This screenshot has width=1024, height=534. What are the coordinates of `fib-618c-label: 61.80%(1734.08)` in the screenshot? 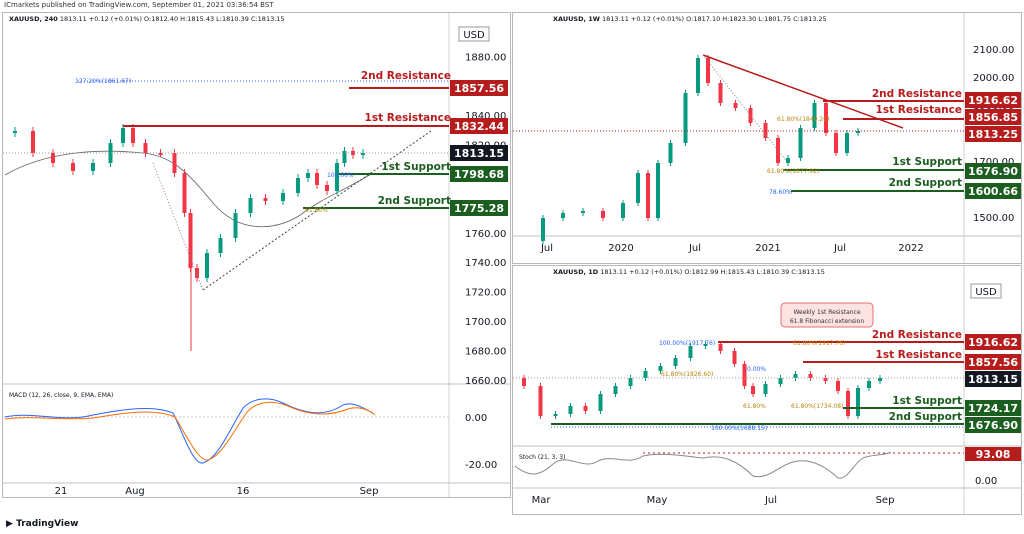 It's located at (817, 406).